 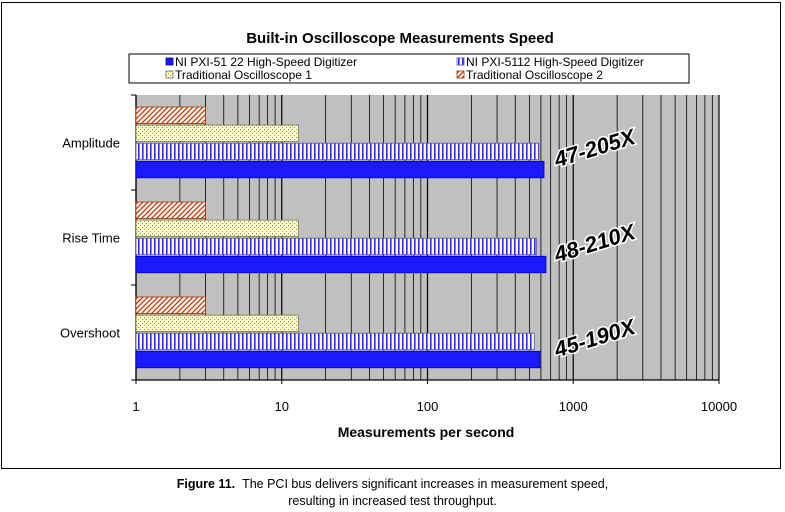 What do you see at coordinates (341, 264) in the screenshot?
I see `bar-1-rise-time` at bounding box center [341, 264].